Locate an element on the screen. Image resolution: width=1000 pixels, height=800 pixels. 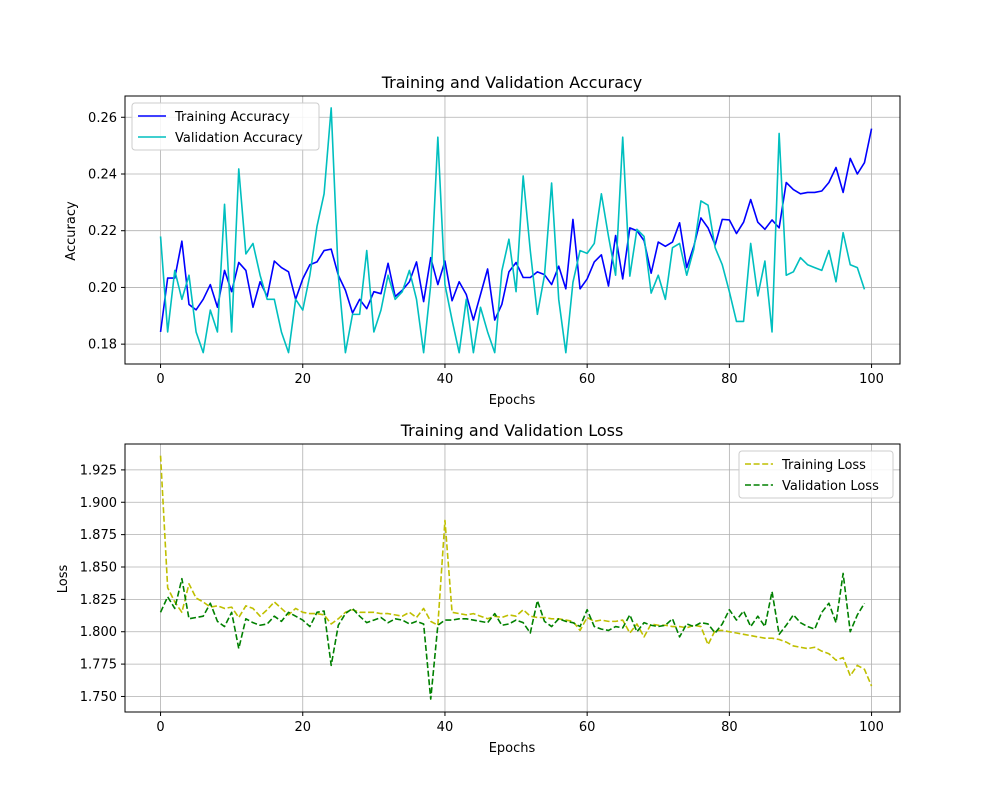
accuracy-x-axis-label: Epochs is located at coordinates (512, 400).